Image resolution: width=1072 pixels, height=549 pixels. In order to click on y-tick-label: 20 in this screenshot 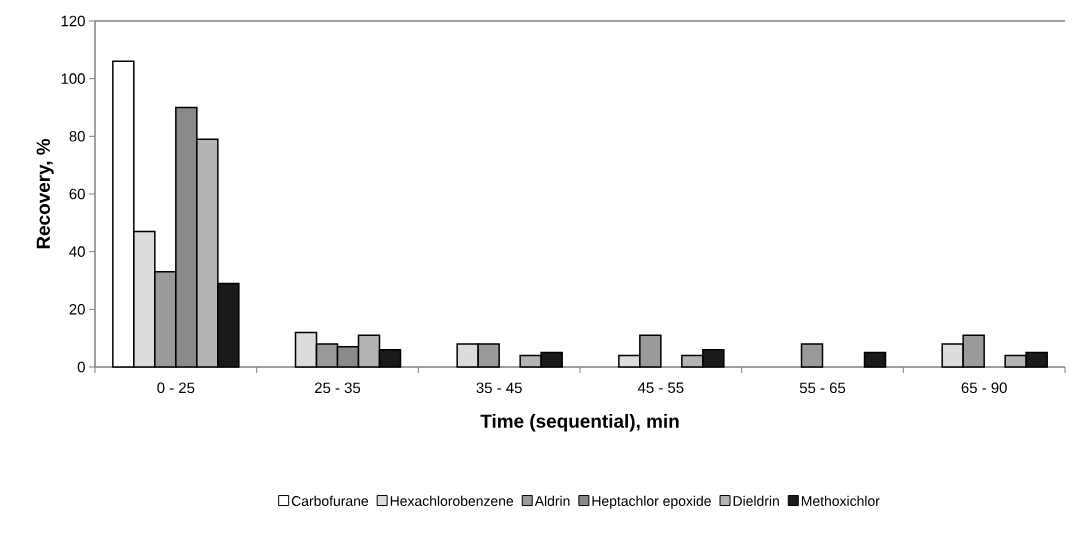, I will do `click(77, 309)`.